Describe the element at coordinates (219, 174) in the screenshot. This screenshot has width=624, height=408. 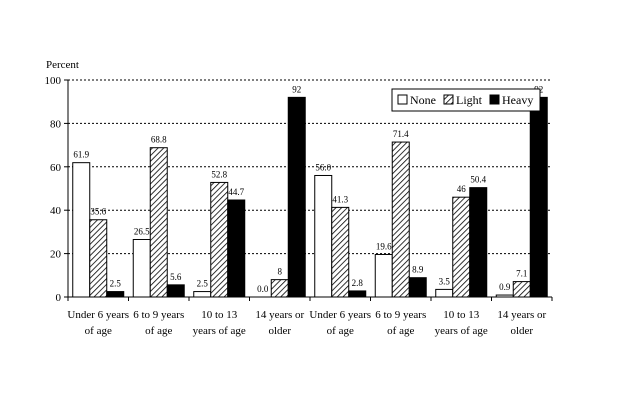
I see `data-label: 52.8` at that location.